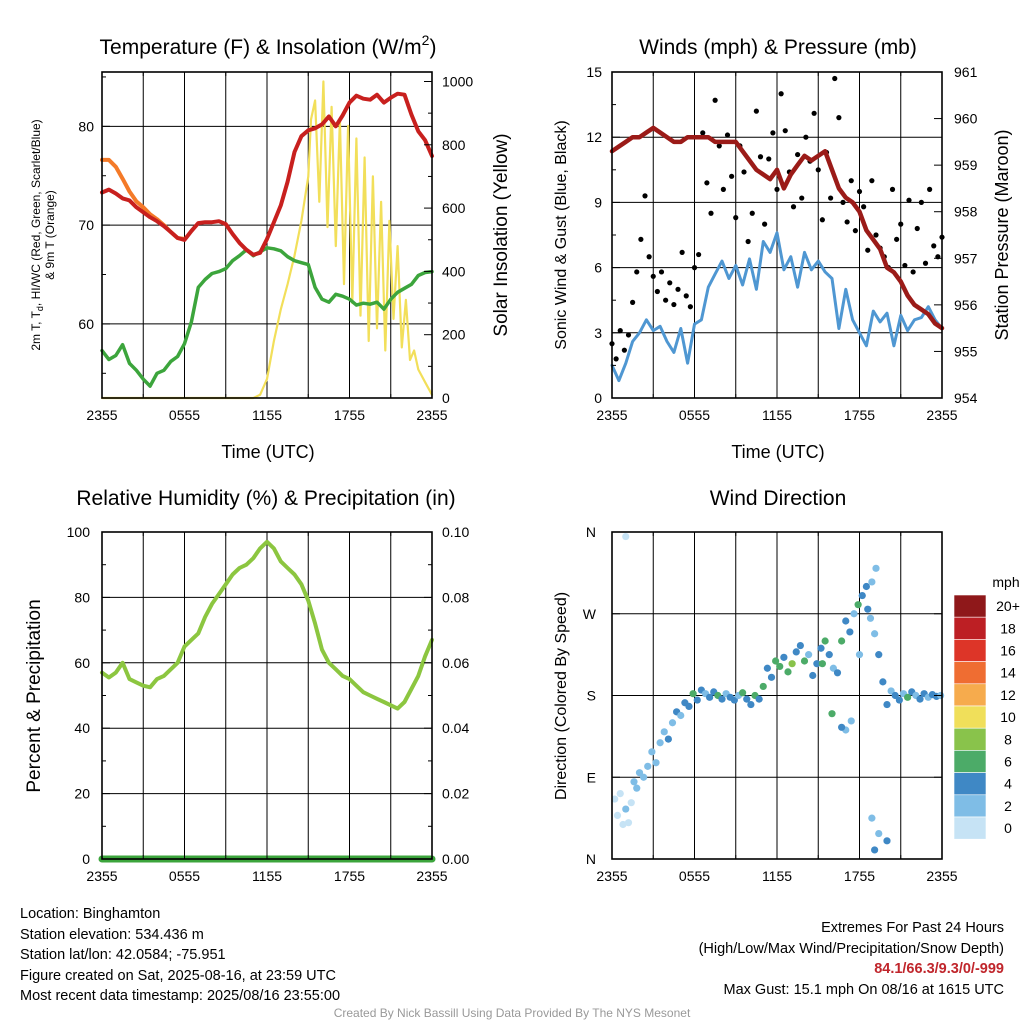 Image resolution: width=1024 pixels, height=1024 pixels. Describe the element at coordinates (1008, 717) in the screenshot. I see `colorbar-label: 10` at that location.